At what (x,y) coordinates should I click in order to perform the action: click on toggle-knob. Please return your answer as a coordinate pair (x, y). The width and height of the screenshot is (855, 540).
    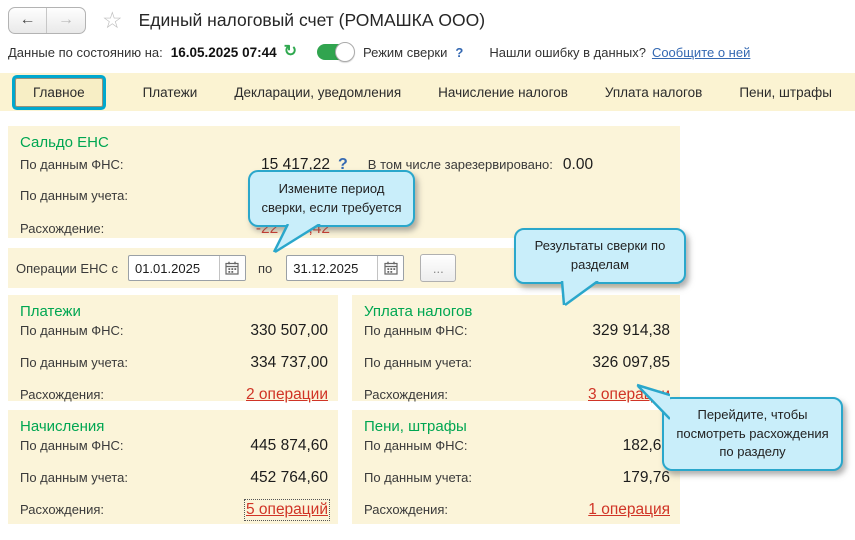
    Looking at the image, I should click on (345, 52).